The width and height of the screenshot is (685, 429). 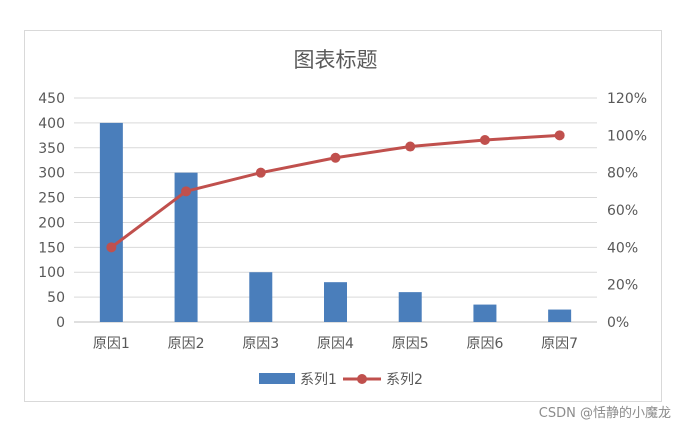 What do you see at coordinates (559, 344) in the screenshot?
I see `category-label: 原因7` at bounding box center [559, 344].